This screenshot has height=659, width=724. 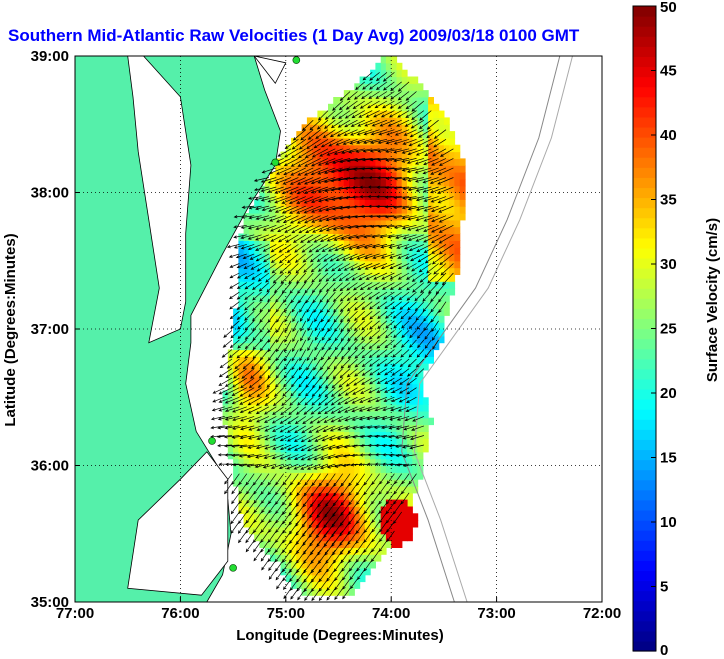 I want to click on y-tick-label: 35:00, so click(x=50, y=602).